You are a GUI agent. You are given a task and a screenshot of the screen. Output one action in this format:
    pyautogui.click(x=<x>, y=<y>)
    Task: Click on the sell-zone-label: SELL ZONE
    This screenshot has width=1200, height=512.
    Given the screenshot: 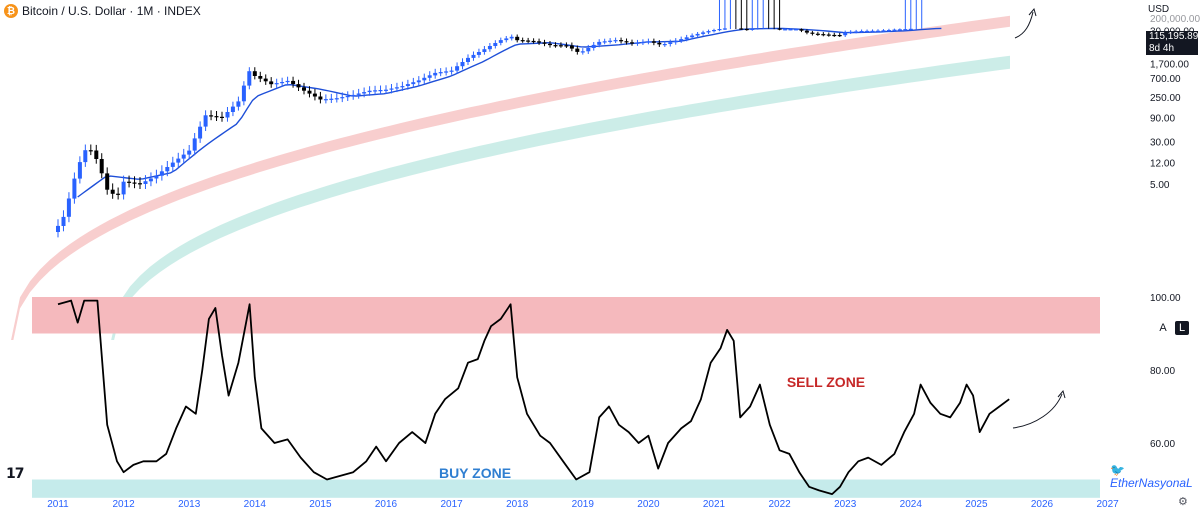 What is the action you would take?
    pyautogui.click(x=826, y=382)
    